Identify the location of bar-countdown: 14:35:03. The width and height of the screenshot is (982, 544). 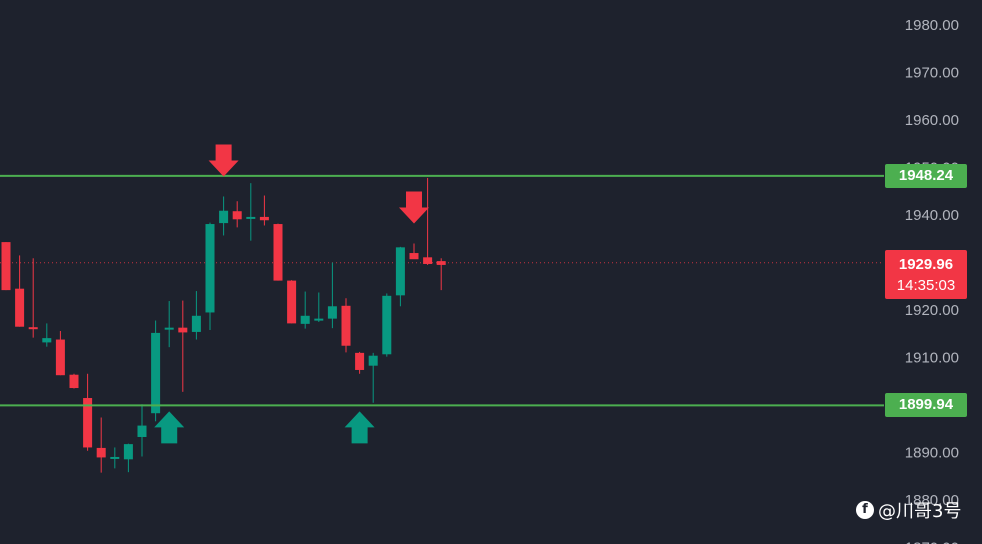
(926, 285).